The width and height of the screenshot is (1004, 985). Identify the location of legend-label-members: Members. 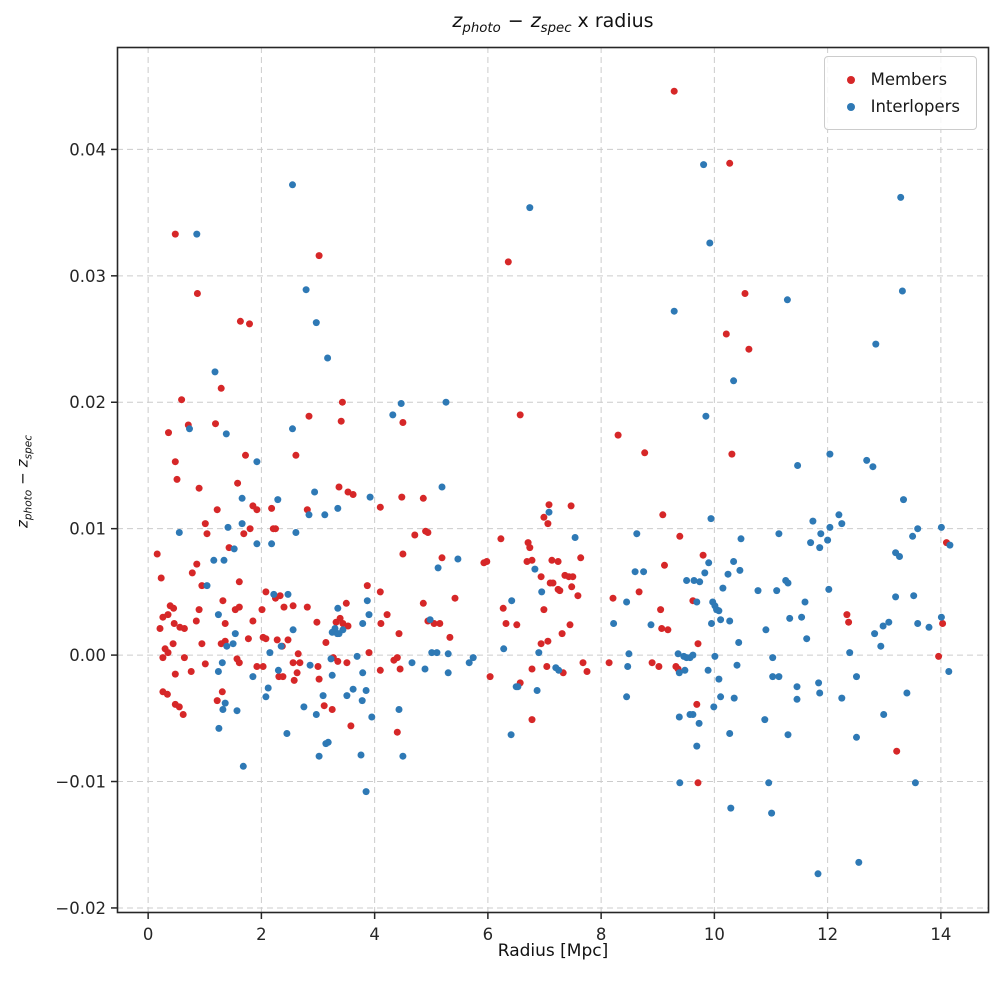
(909, 79).